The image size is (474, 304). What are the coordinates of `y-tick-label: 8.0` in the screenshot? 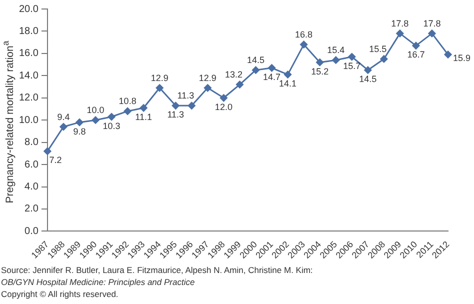 It's located at (31, 142).